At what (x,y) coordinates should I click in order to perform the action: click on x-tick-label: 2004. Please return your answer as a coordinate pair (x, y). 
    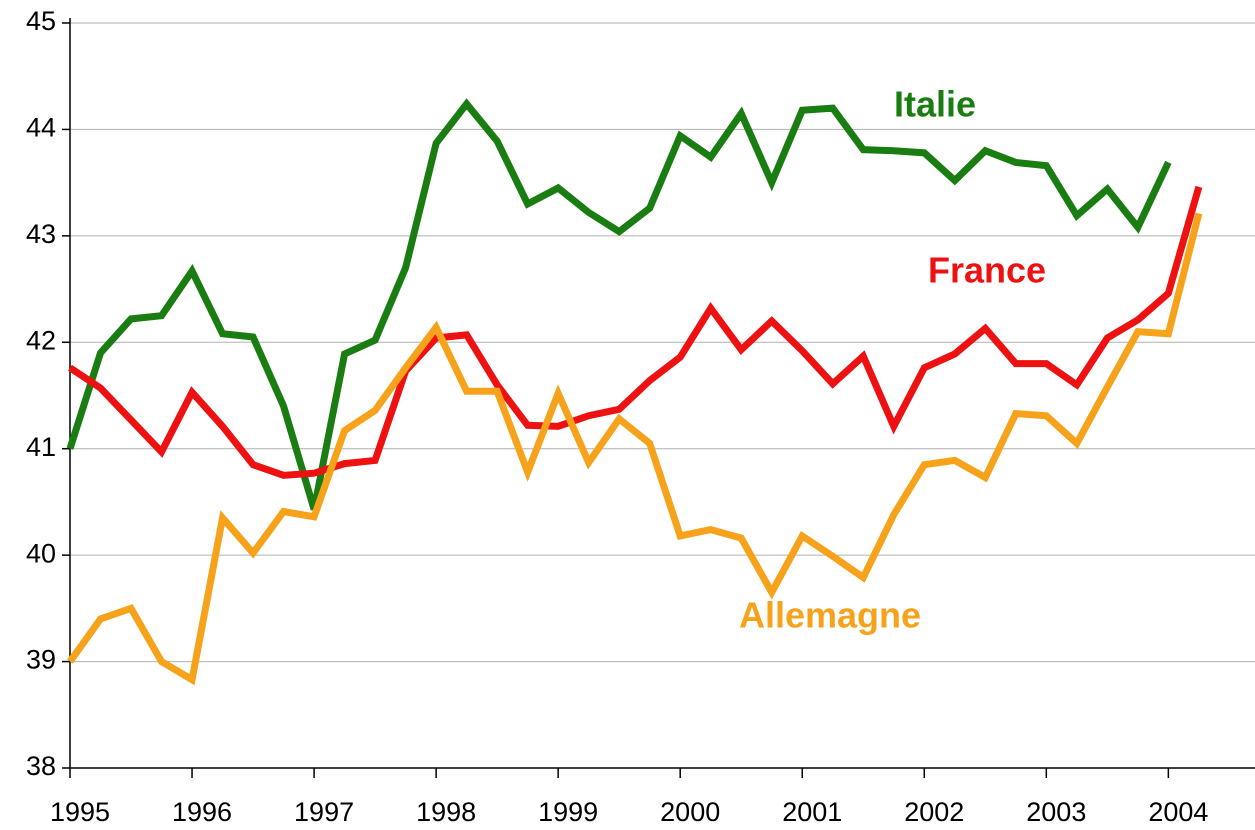
    Looking at the image, I should click on (1178, 812).